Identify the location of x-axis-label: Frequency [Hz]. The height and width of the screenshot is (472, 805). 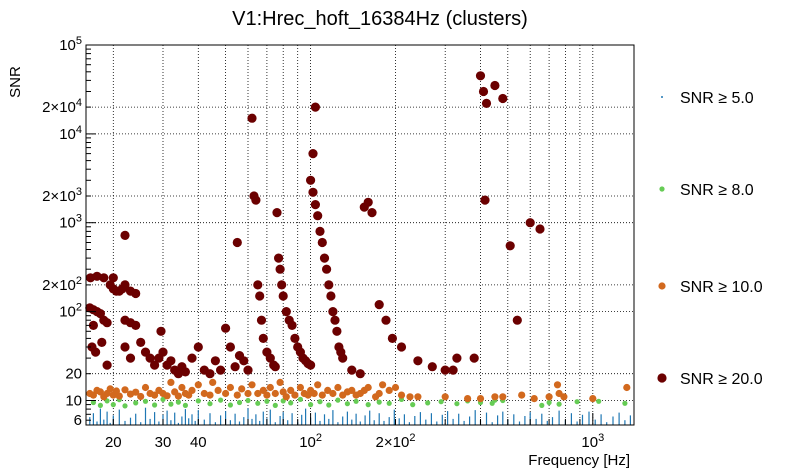
(579, 460).